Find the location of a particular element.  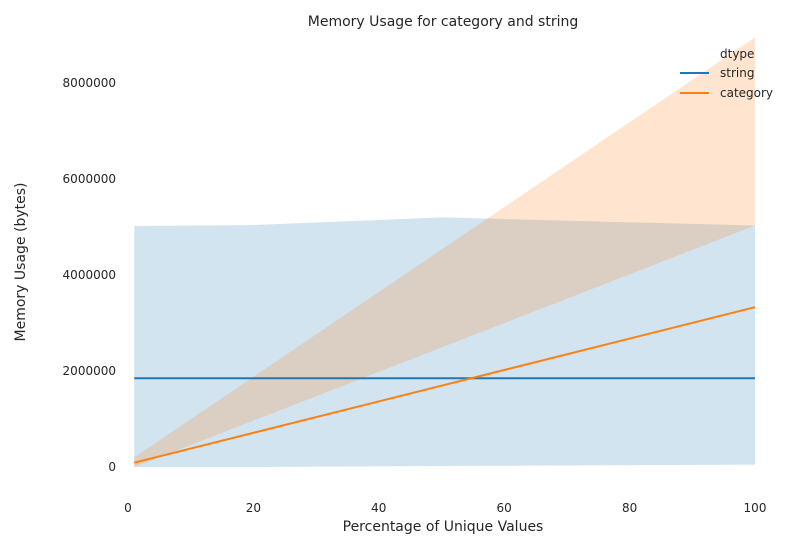

y-axis-ticks: 0 2000000 4000000 6000000 8000000 is located at coordinates (89, 275).